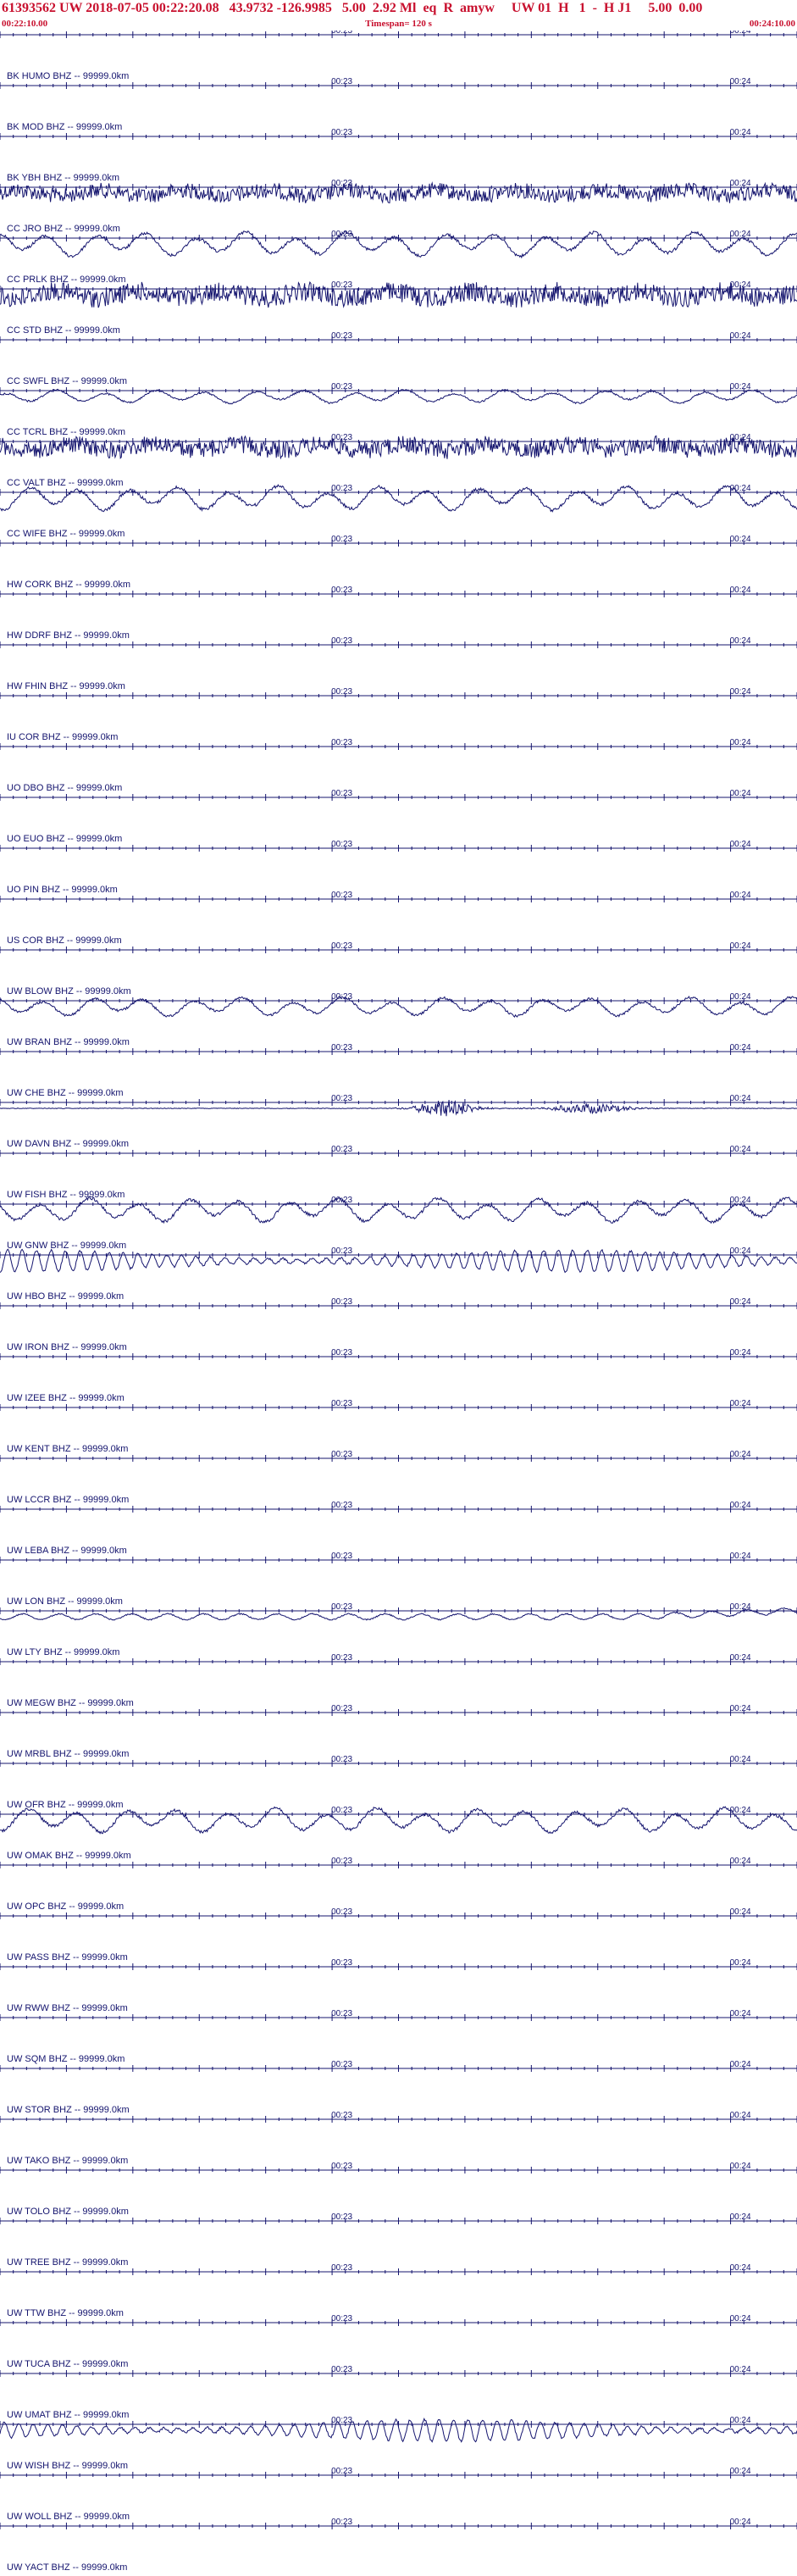 This screenshot has width=797, height=2576. I want to click on trace-row: 00:23 00:24 UW MEGW BHZ -- 99999.0km, so click(398, 1680).